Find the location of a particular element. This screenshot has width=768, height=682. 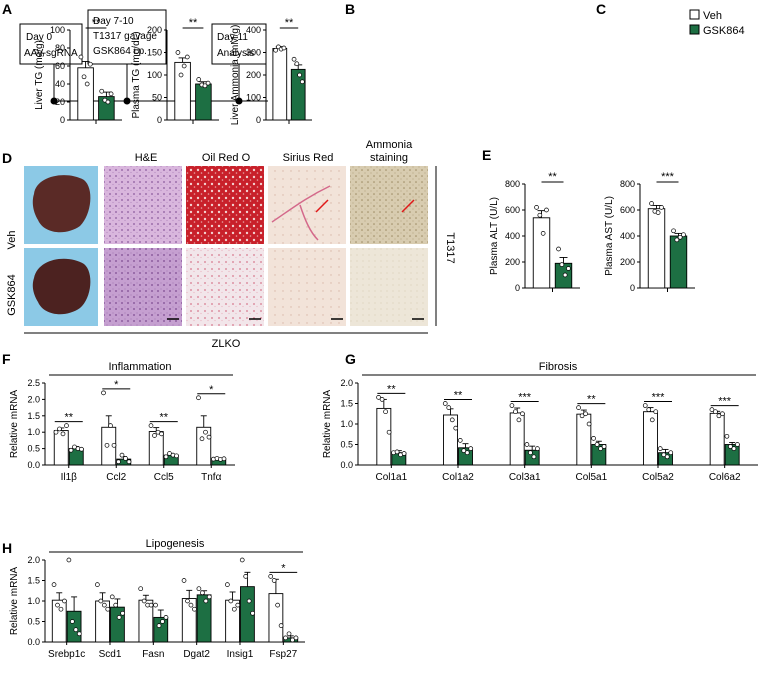

y-tick-label: 1.5 is located at coordinates (346, 404).